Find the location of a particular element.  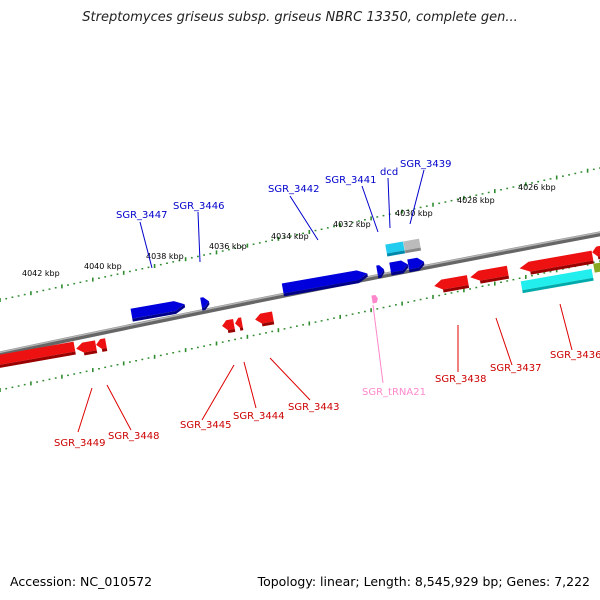

gene-label: SGR_3443 is located at coordinates (314, 407).